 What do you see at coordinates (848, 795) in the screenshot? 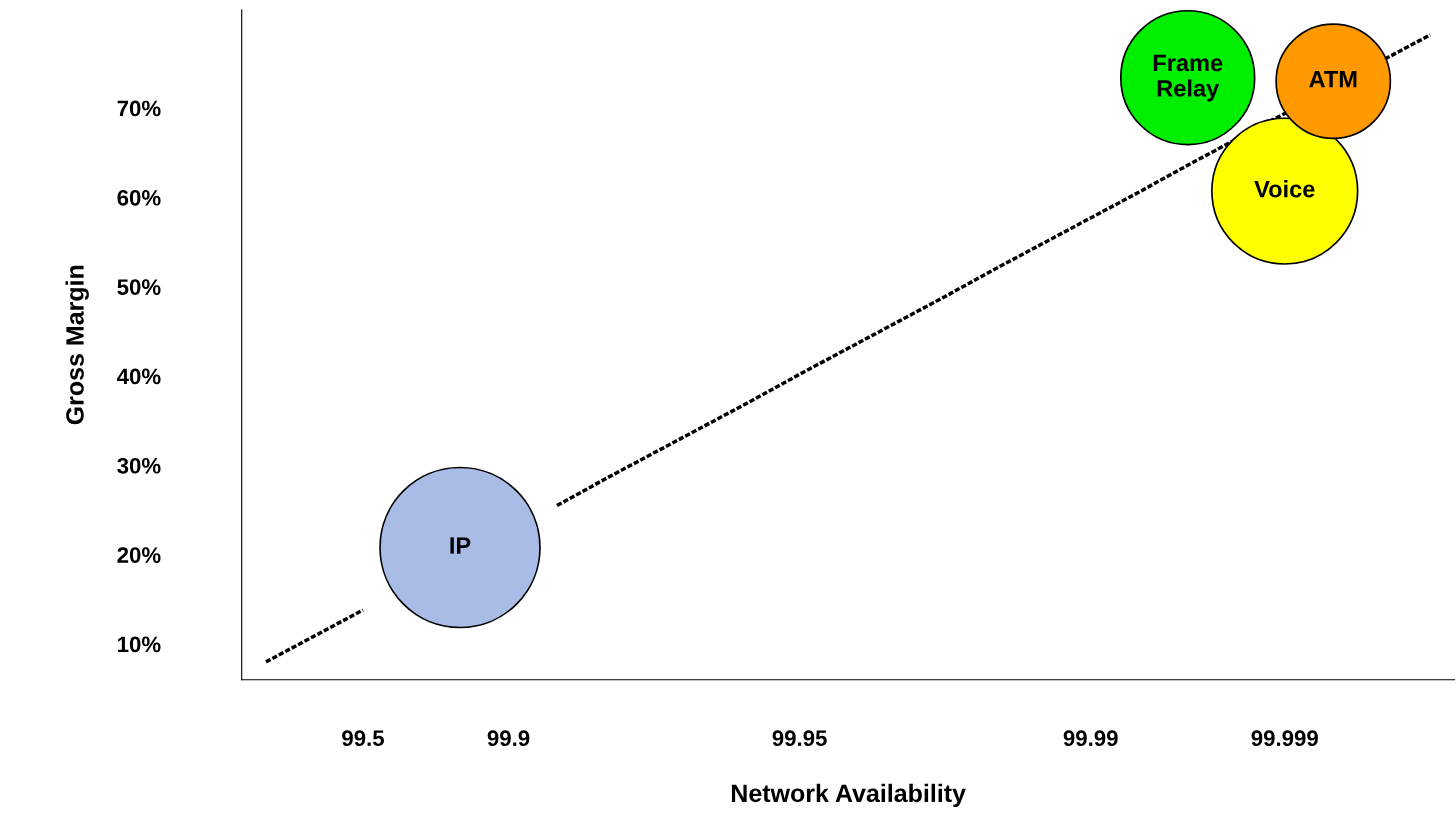
I see `x-axis-title: Network Availability` at bounding box center [848, 795].